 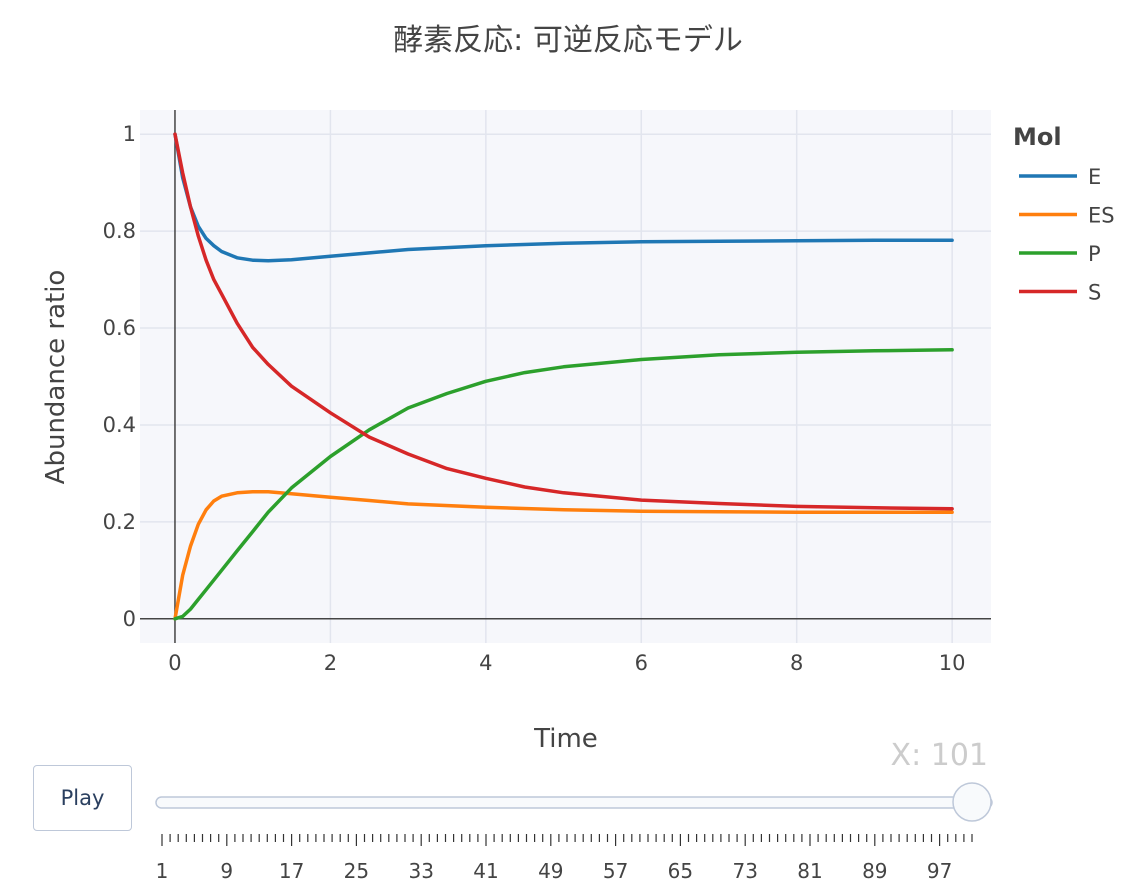 I want to click on slider-rail, so click(x=574, y=802).